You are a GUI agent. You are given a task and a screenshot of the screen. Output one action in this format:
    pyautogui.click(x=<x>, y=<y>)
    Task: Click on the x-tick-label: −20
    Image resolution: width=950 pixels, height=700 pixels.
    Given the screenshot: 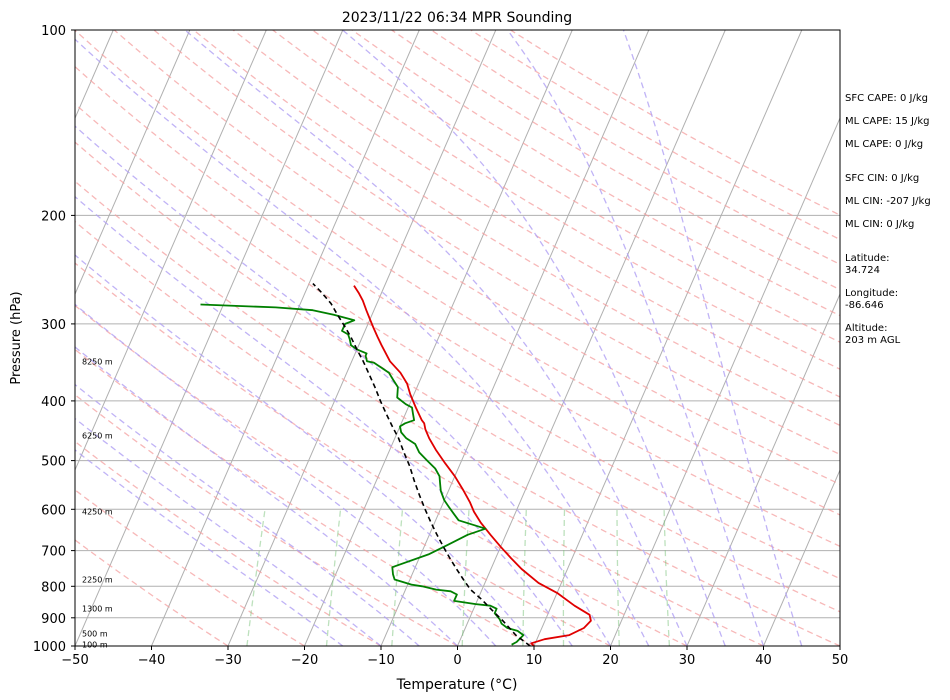 What is the action you would take?
    pyautogui.click(x=304, y=660)
    